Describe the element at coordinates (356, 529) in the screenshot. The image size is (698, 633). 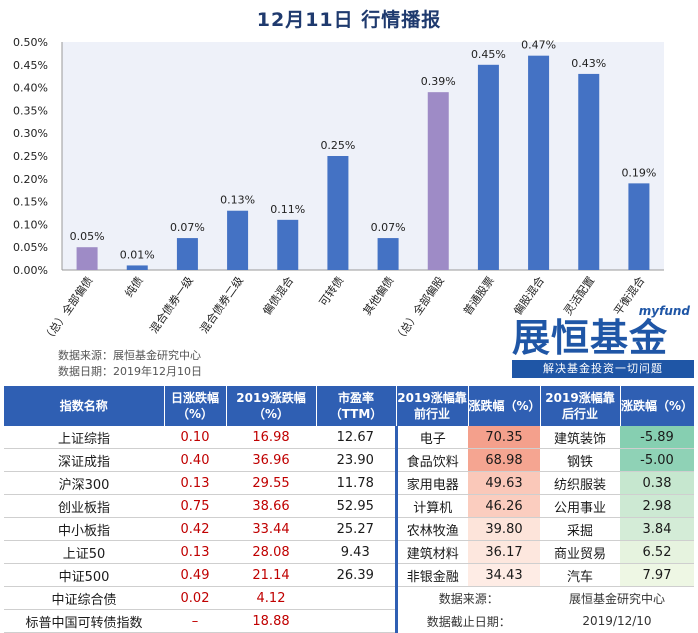
I see `pe-ratio: 25.27` at that location.